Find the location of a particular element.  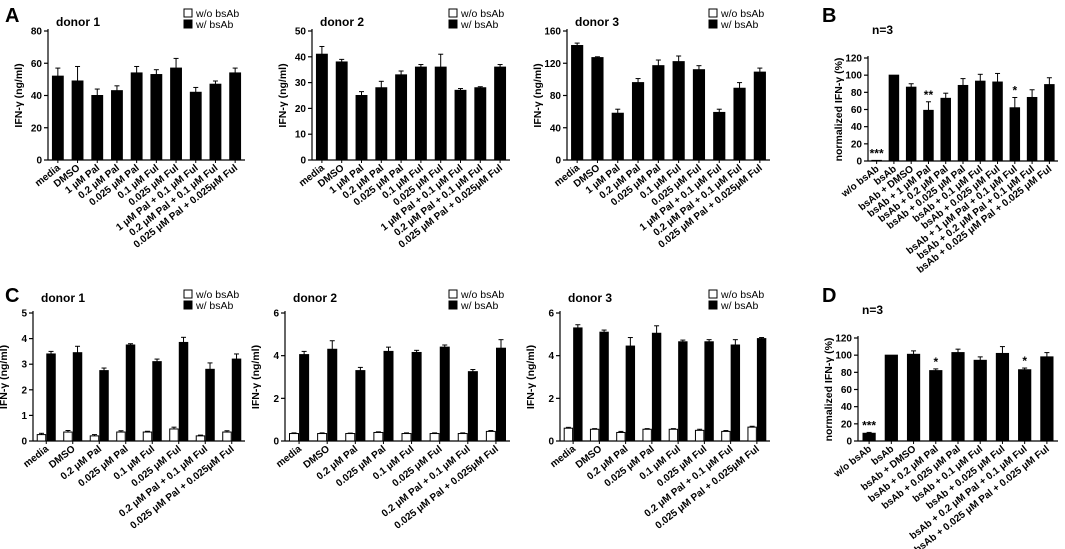

y-tick-label: 30 is located at coordinates (301, 83).